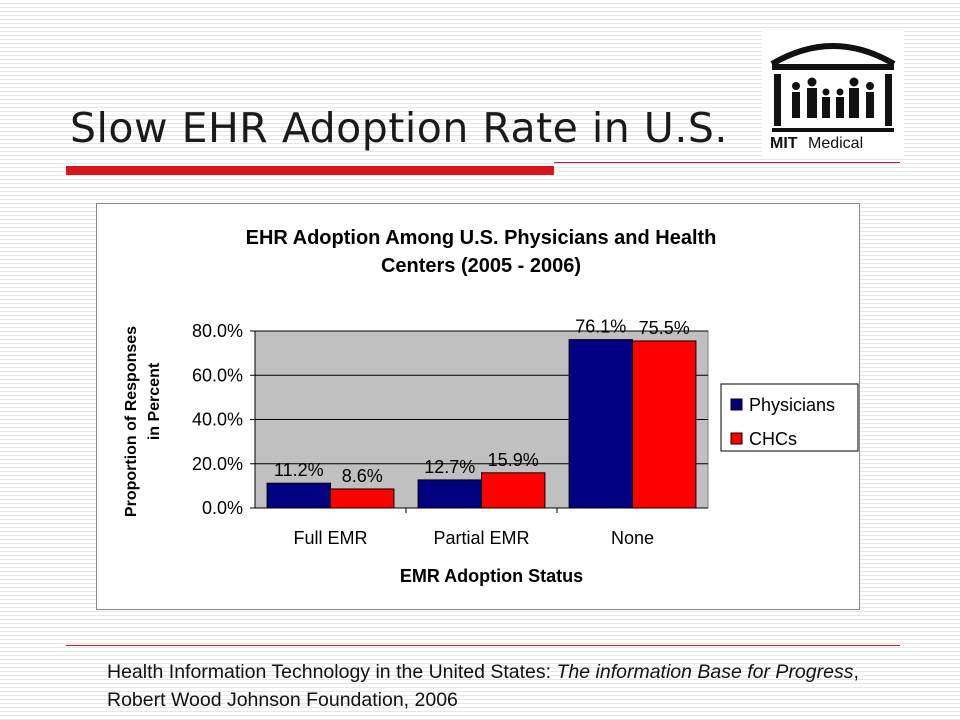  What do you see at coordinates (131, 421) in the screenshot?
I see `y-axis-title-line1: Proportion of Responses` at bounding box center [131, 421].